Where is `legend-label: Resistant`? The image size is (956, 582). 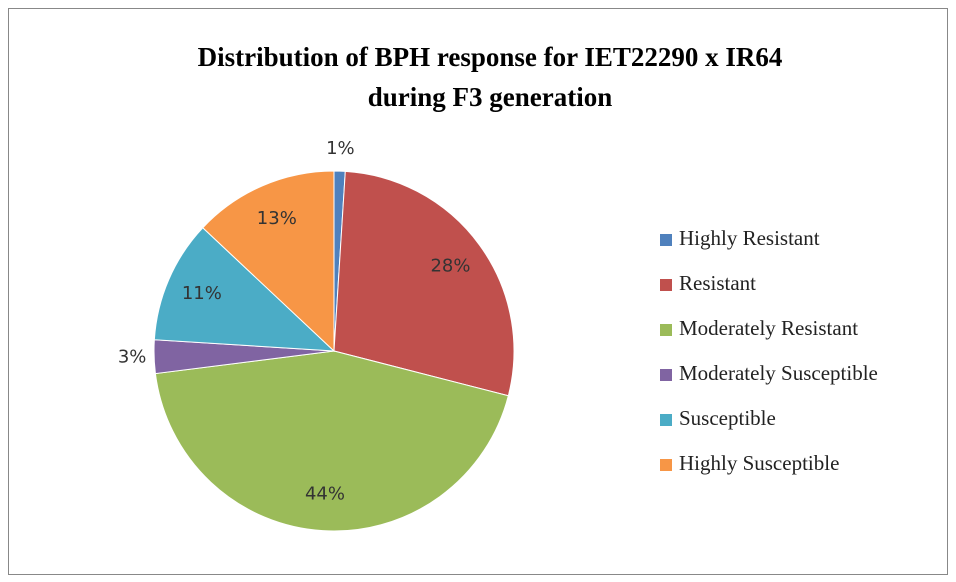
legend-label: Resistant is located at coordinates (717, 283).